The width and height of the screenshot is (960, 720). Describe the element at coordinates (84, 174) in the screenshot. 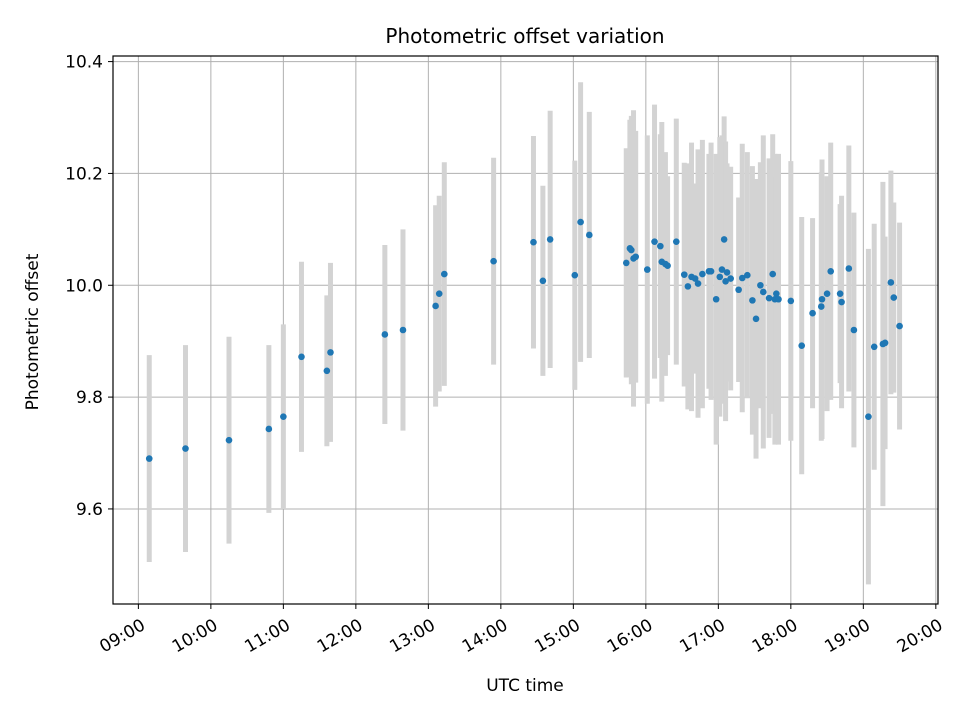

I see `y-tick-label: 10.2` at that location.